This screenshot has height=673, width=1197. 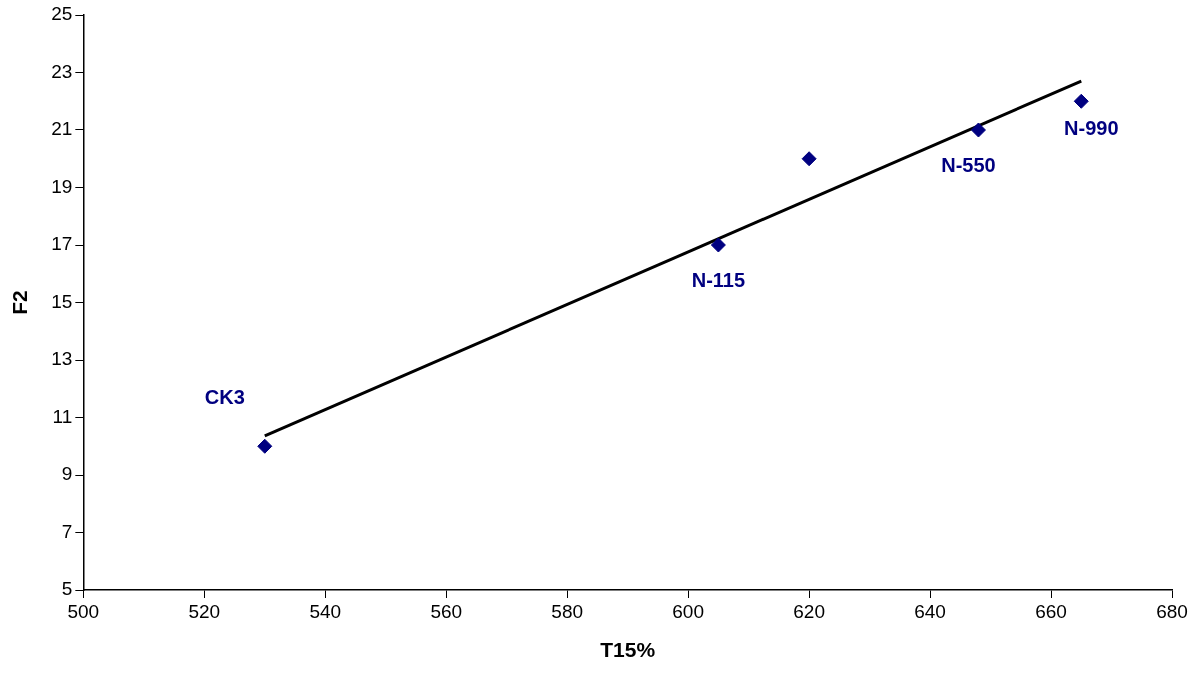 What do you see at coordinates (446, 611) in the screenshot?
I see `x-tick-label: 560` at bounding box center [446, 611].